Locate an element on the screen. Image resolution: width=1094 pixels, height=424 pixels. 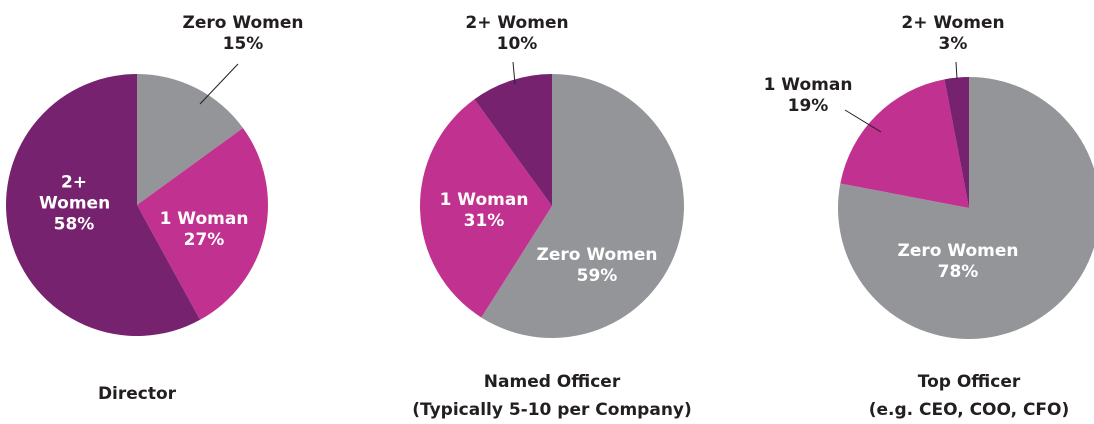
slice-value-label: 3% is located at coordinates (953, 44).